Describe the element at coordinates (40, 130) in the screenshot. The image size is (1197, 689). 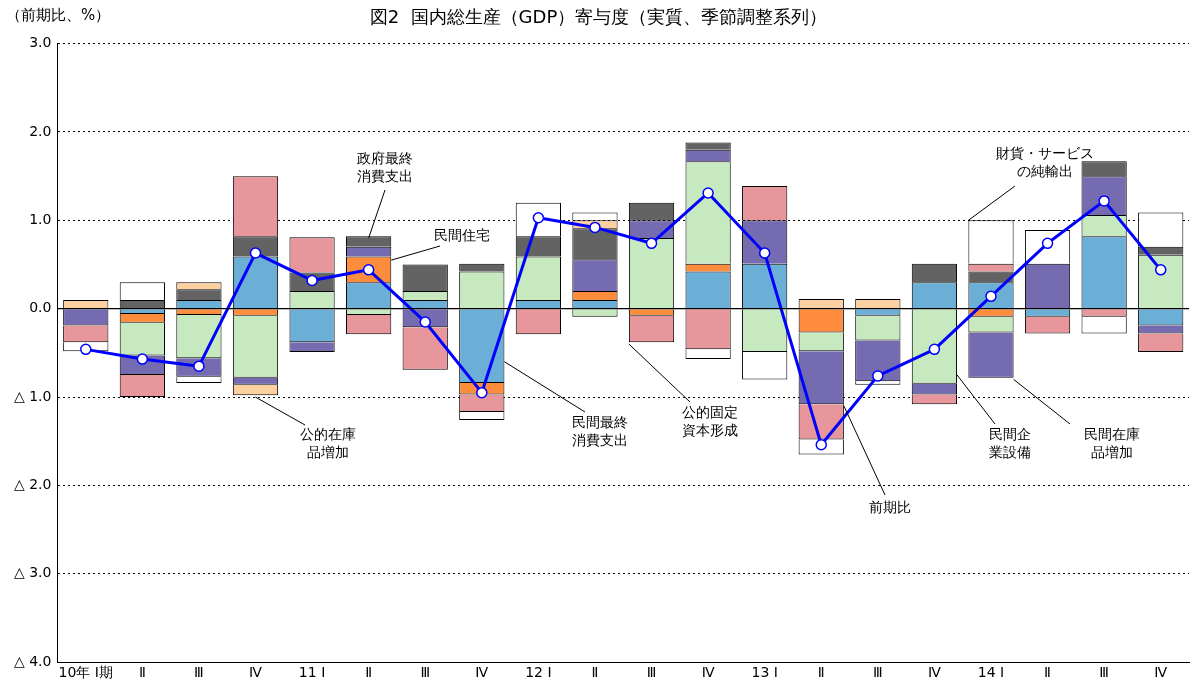
I see `y-tick-label: 2.0` at that location.